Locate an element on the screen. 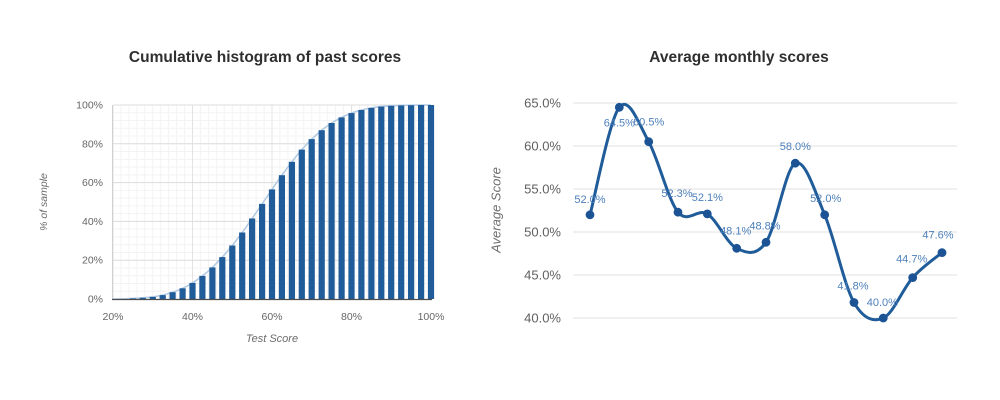 The width and height of the screenshot is (1000, 400). data-point-label: 48.1% is located at coordinates (735, 231).